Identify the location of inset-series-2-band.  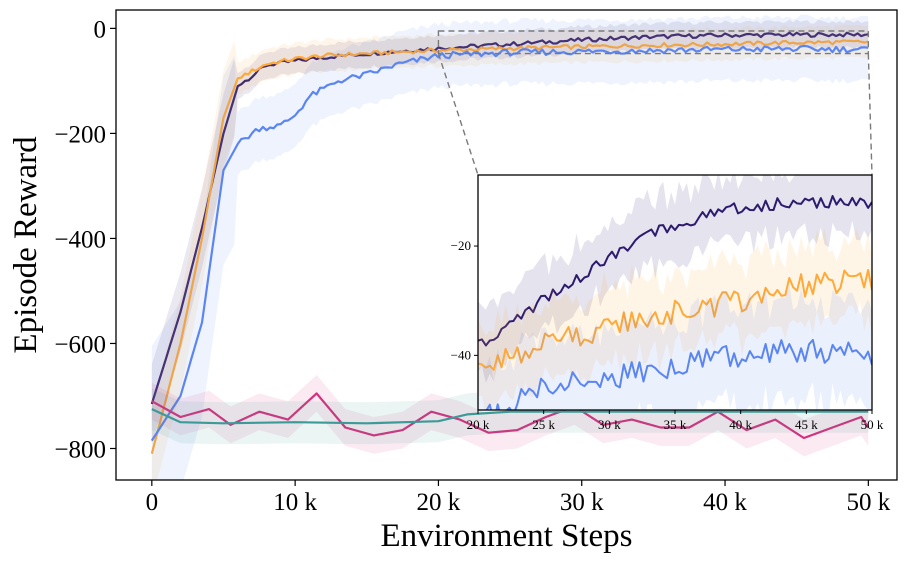
(675, 319).